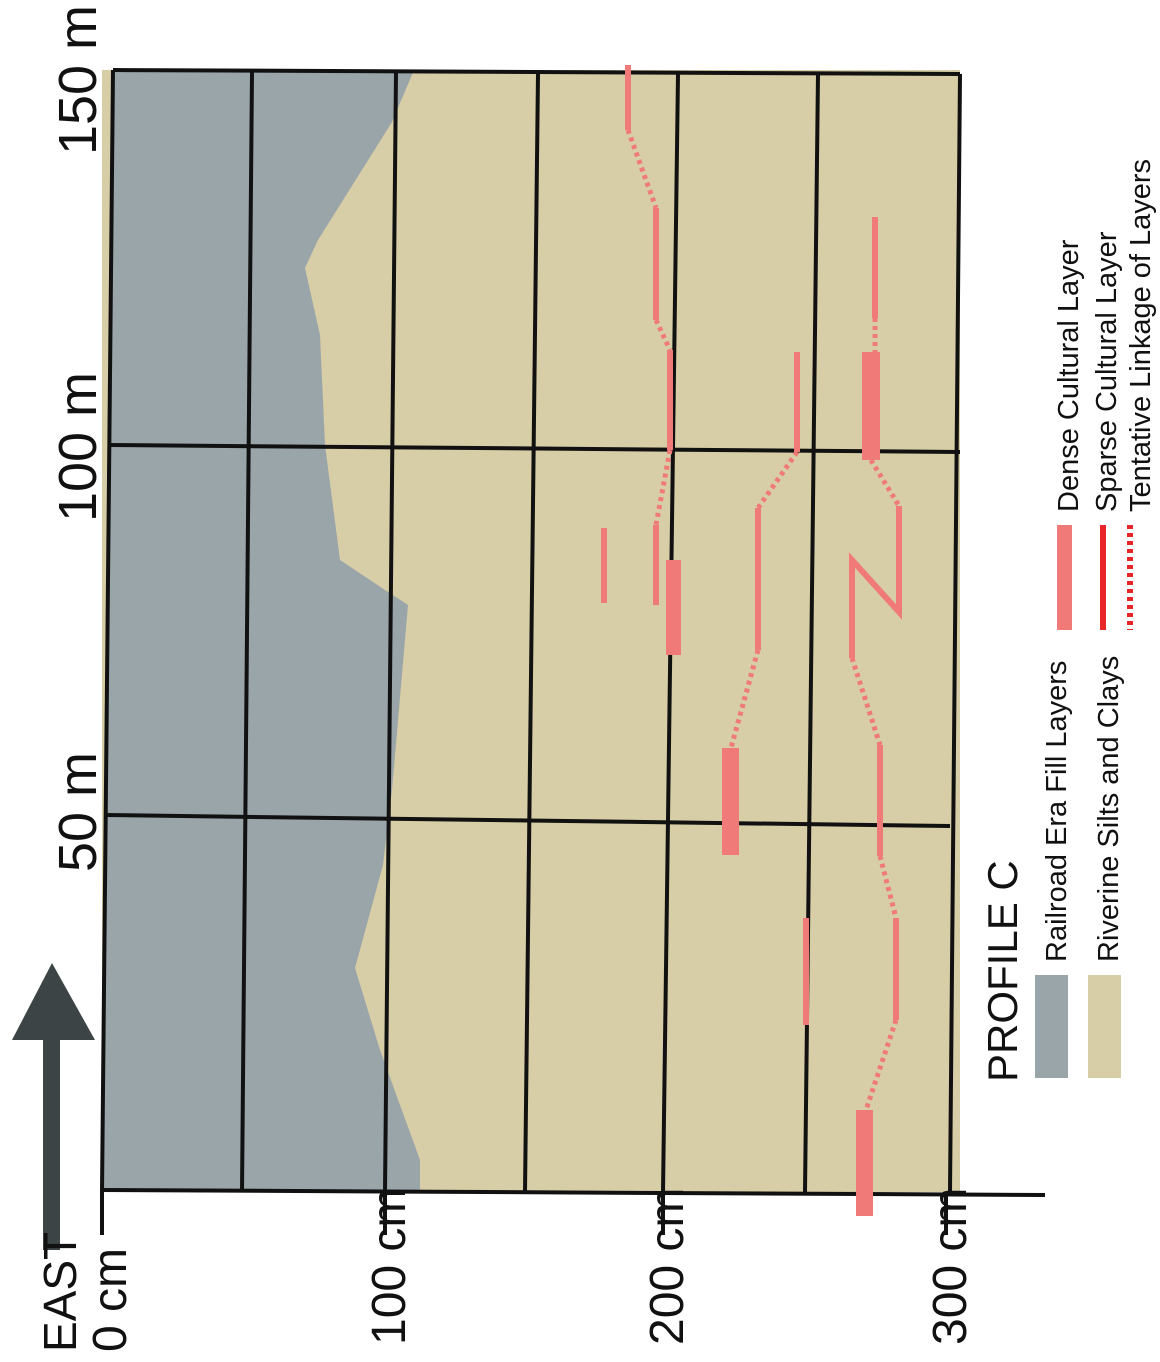  I want to click on legend-label-silts: Riverine Silts and Clays, so click(1109, 809).